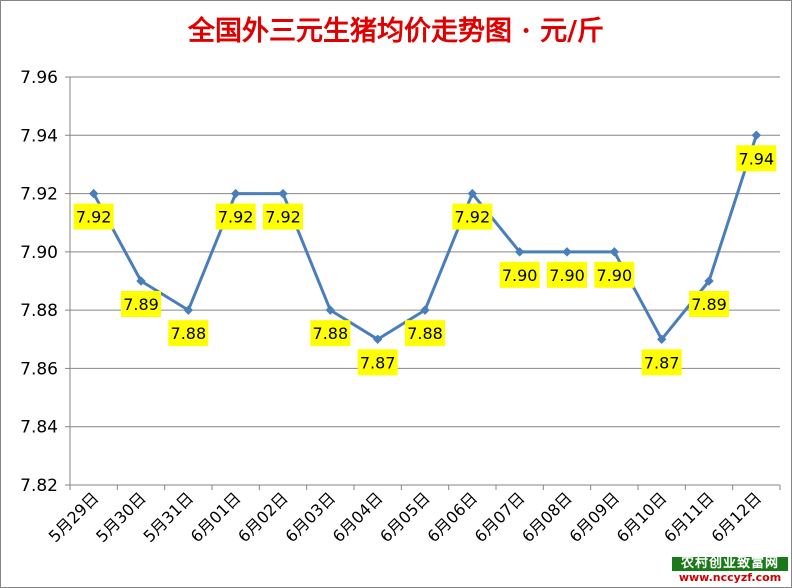  Describe the element at coordinates (39, 369) in the screenshot. I see `y-tick-label: 7.86` at that location.